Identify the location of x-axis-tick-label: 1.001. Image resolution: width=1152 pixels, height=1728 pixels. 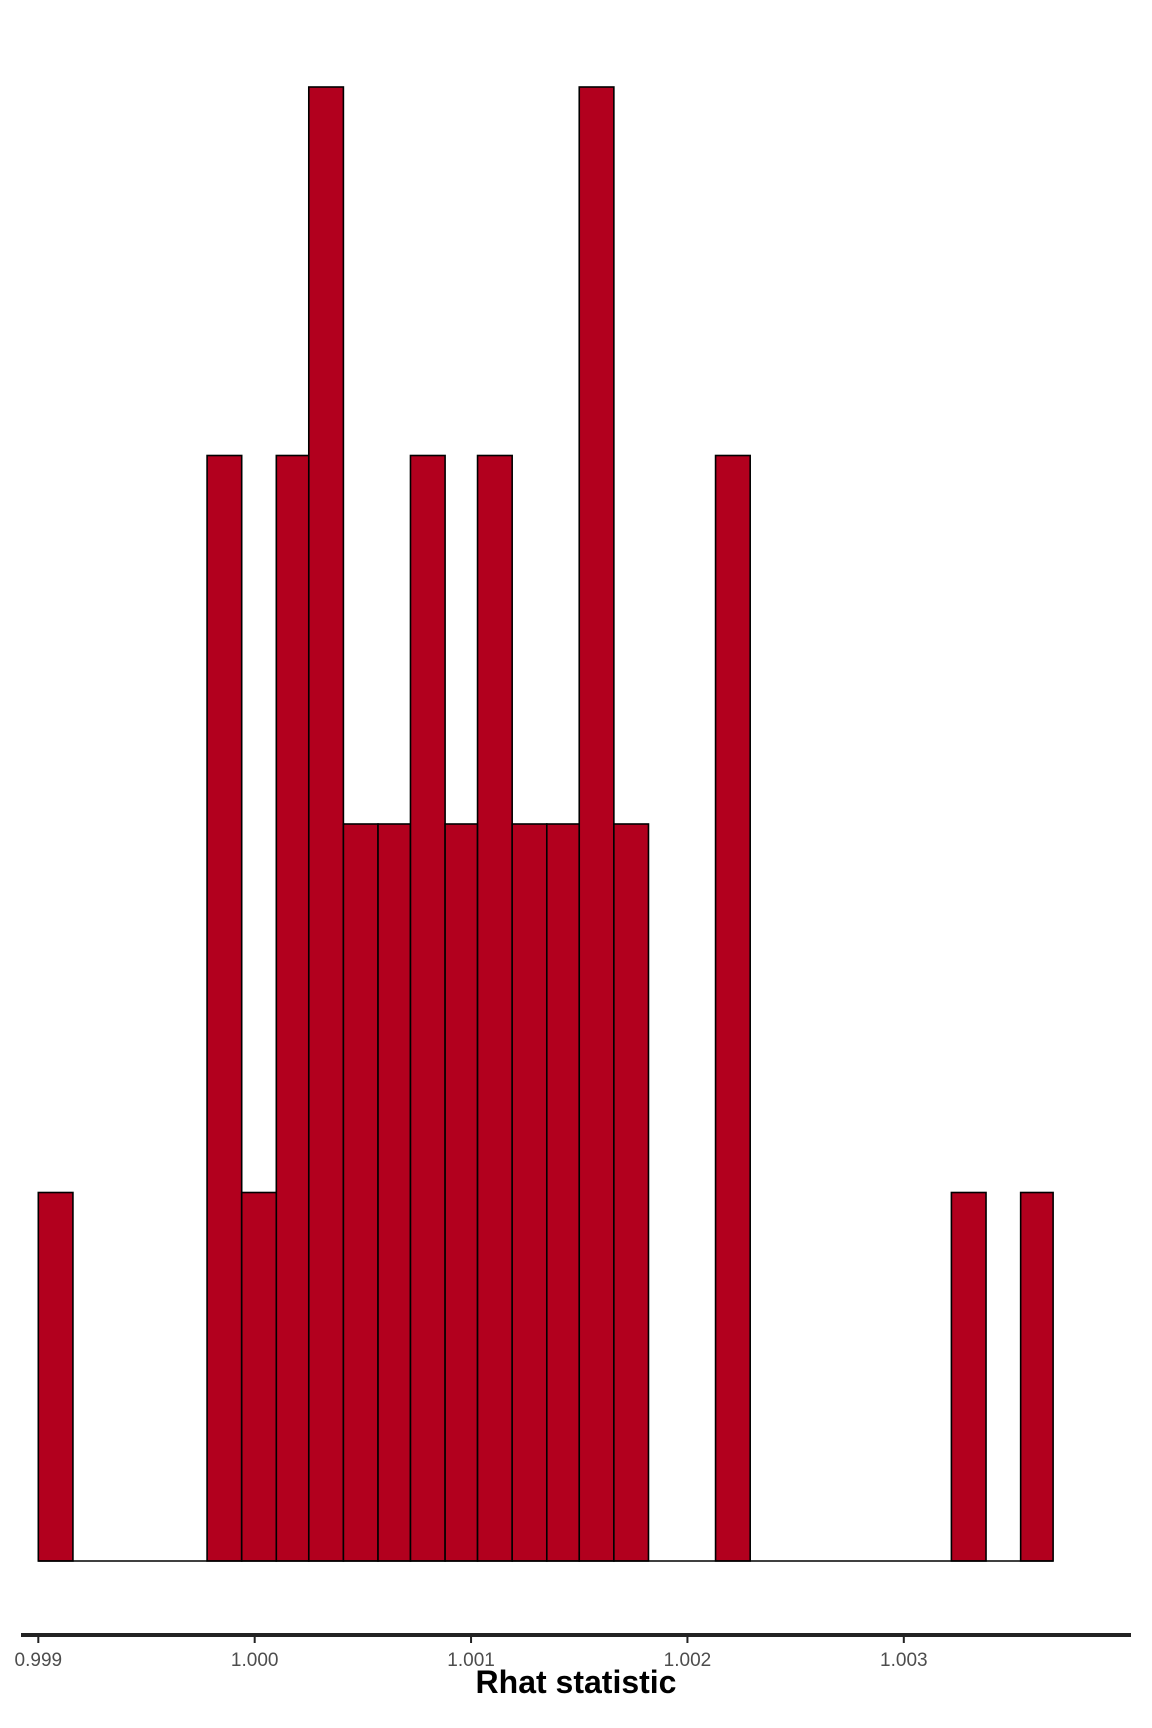
(471, 1660).